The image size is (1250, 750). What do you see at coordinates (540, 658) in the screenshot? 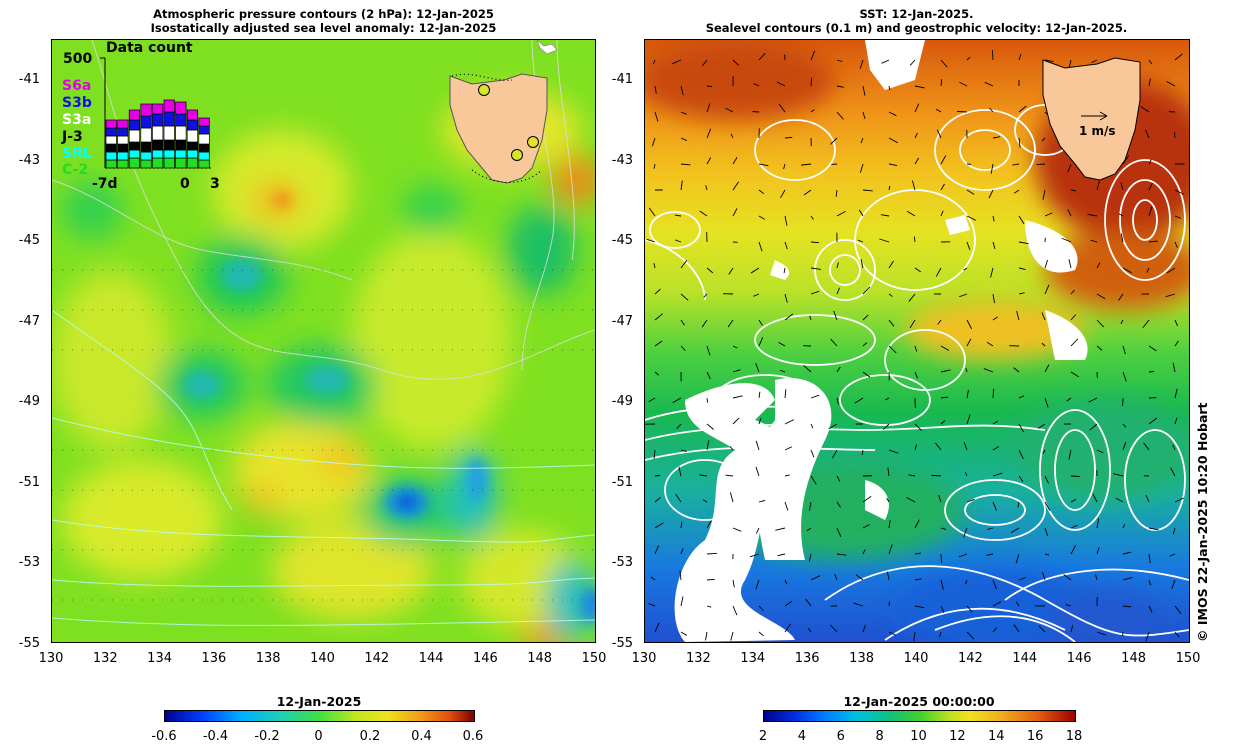
I see `x-tick-label: 148` at bounding box center [540, 658].